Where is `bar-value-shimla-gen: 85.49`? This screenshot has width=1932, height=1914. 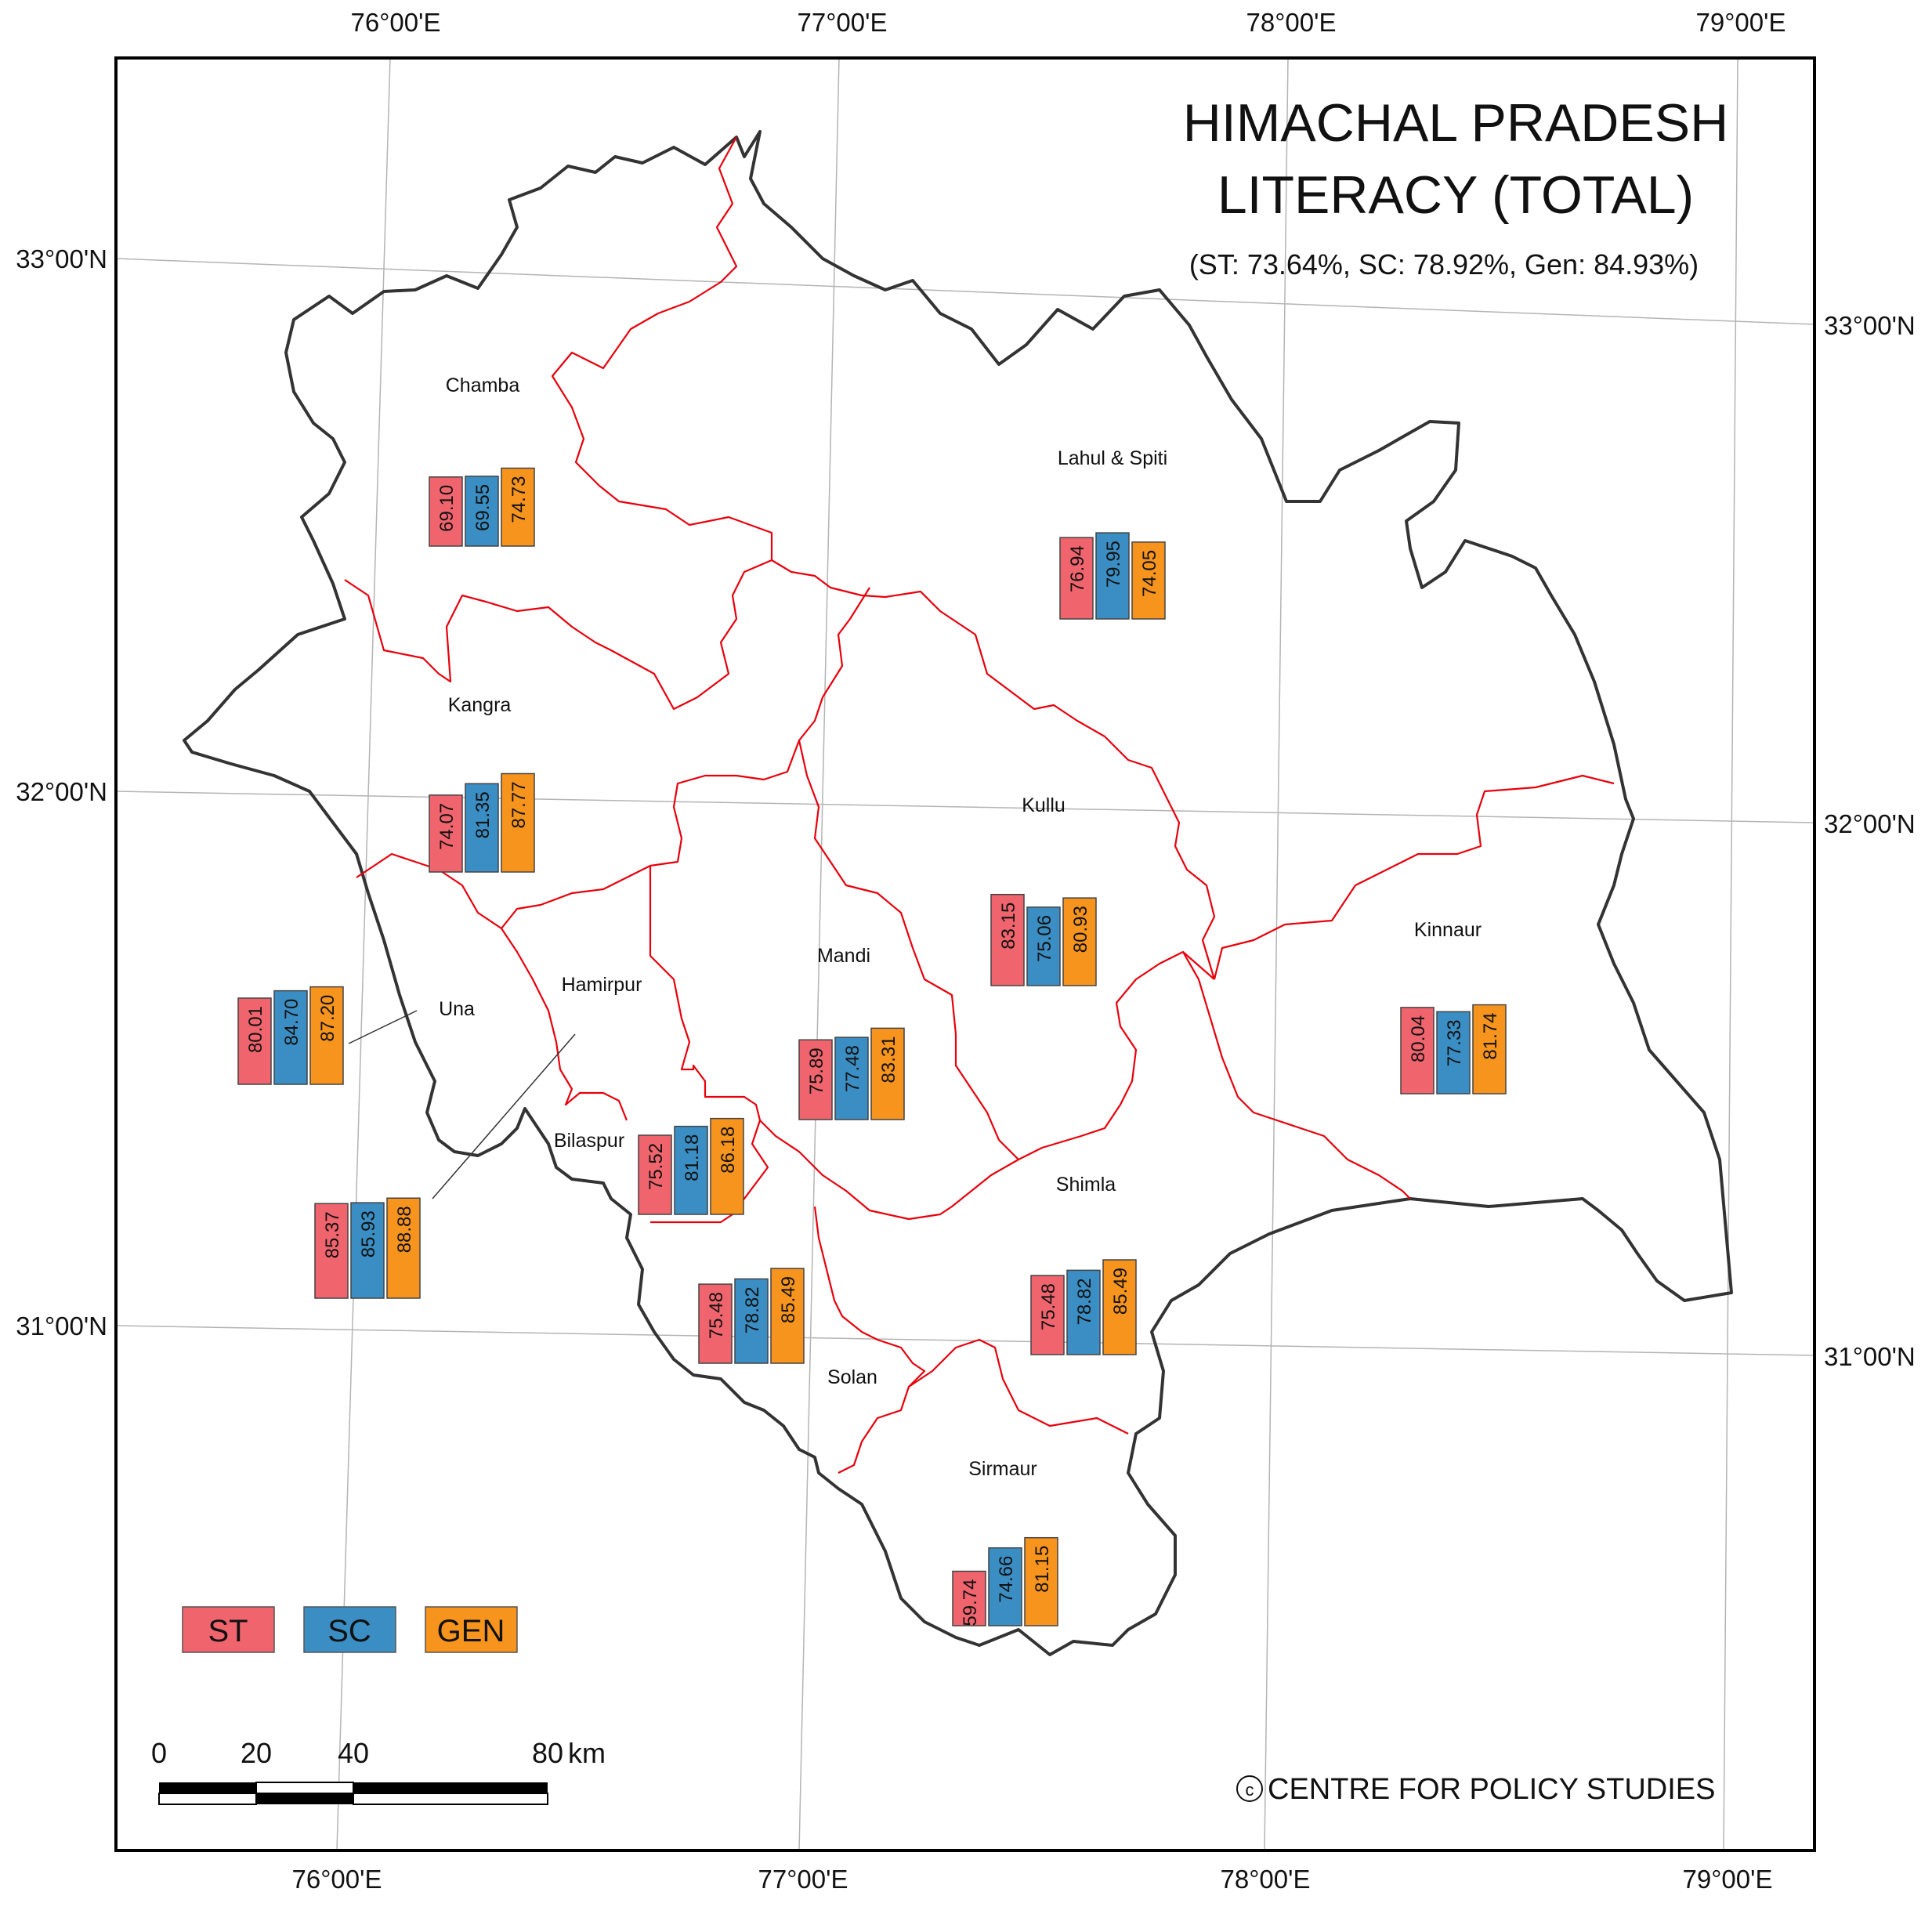
bar-value-shimla-gen: 85.49 is located at coordinates (1120, 1291).